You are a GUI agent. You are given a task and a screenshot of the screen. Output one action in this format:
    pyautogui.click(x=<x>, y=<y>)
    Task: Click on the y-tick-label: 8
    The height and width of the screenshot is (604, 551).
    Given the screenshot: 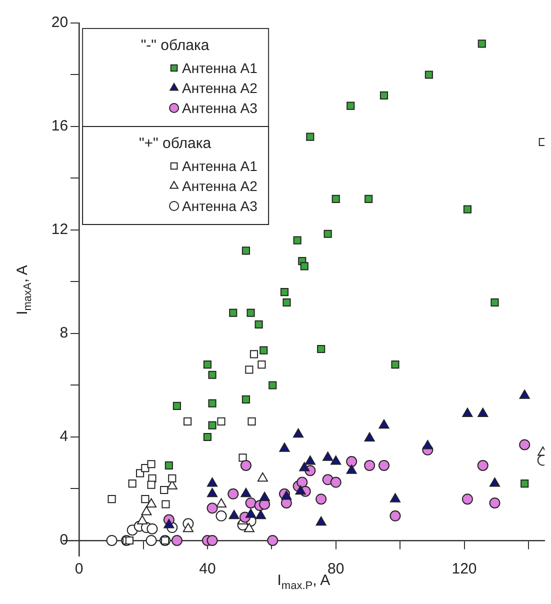 What is the action you would take?
    pyautogui.click(x=64, y=333)
    